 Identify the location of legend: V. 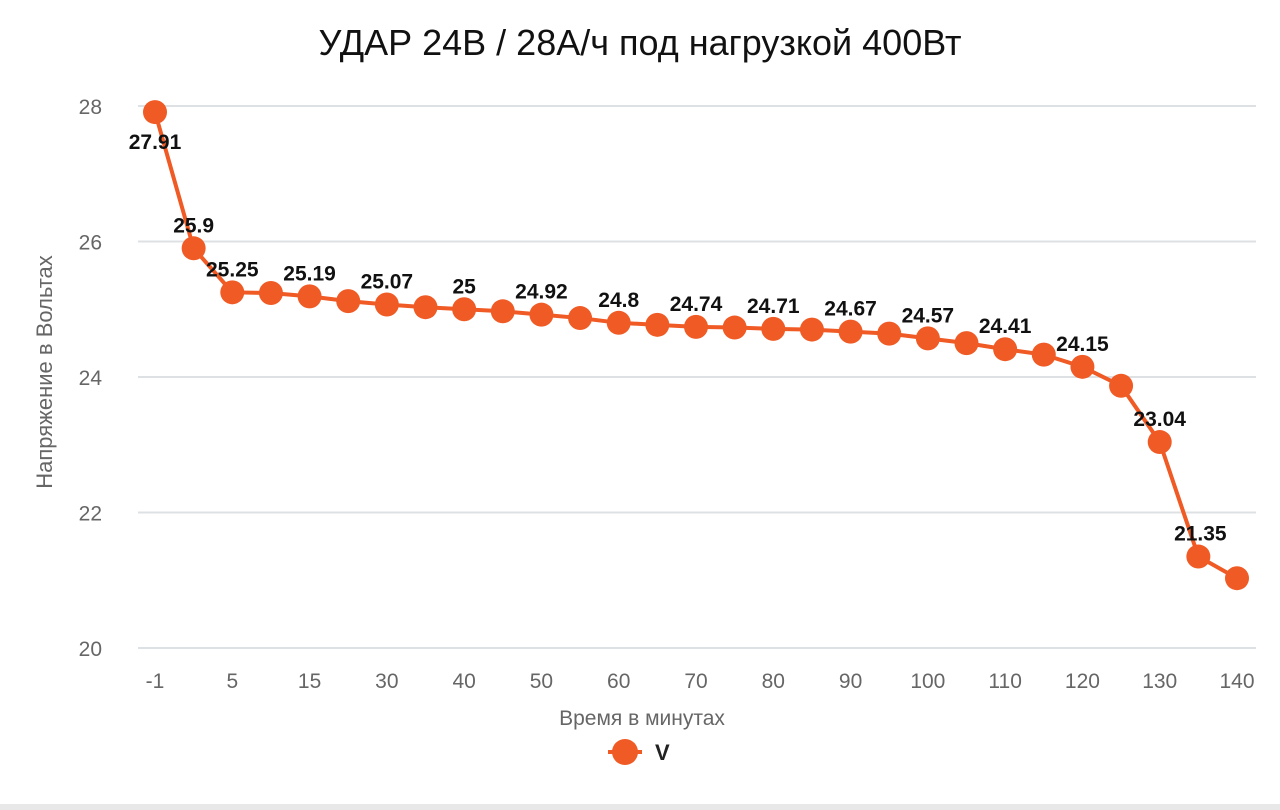
(639, 752).